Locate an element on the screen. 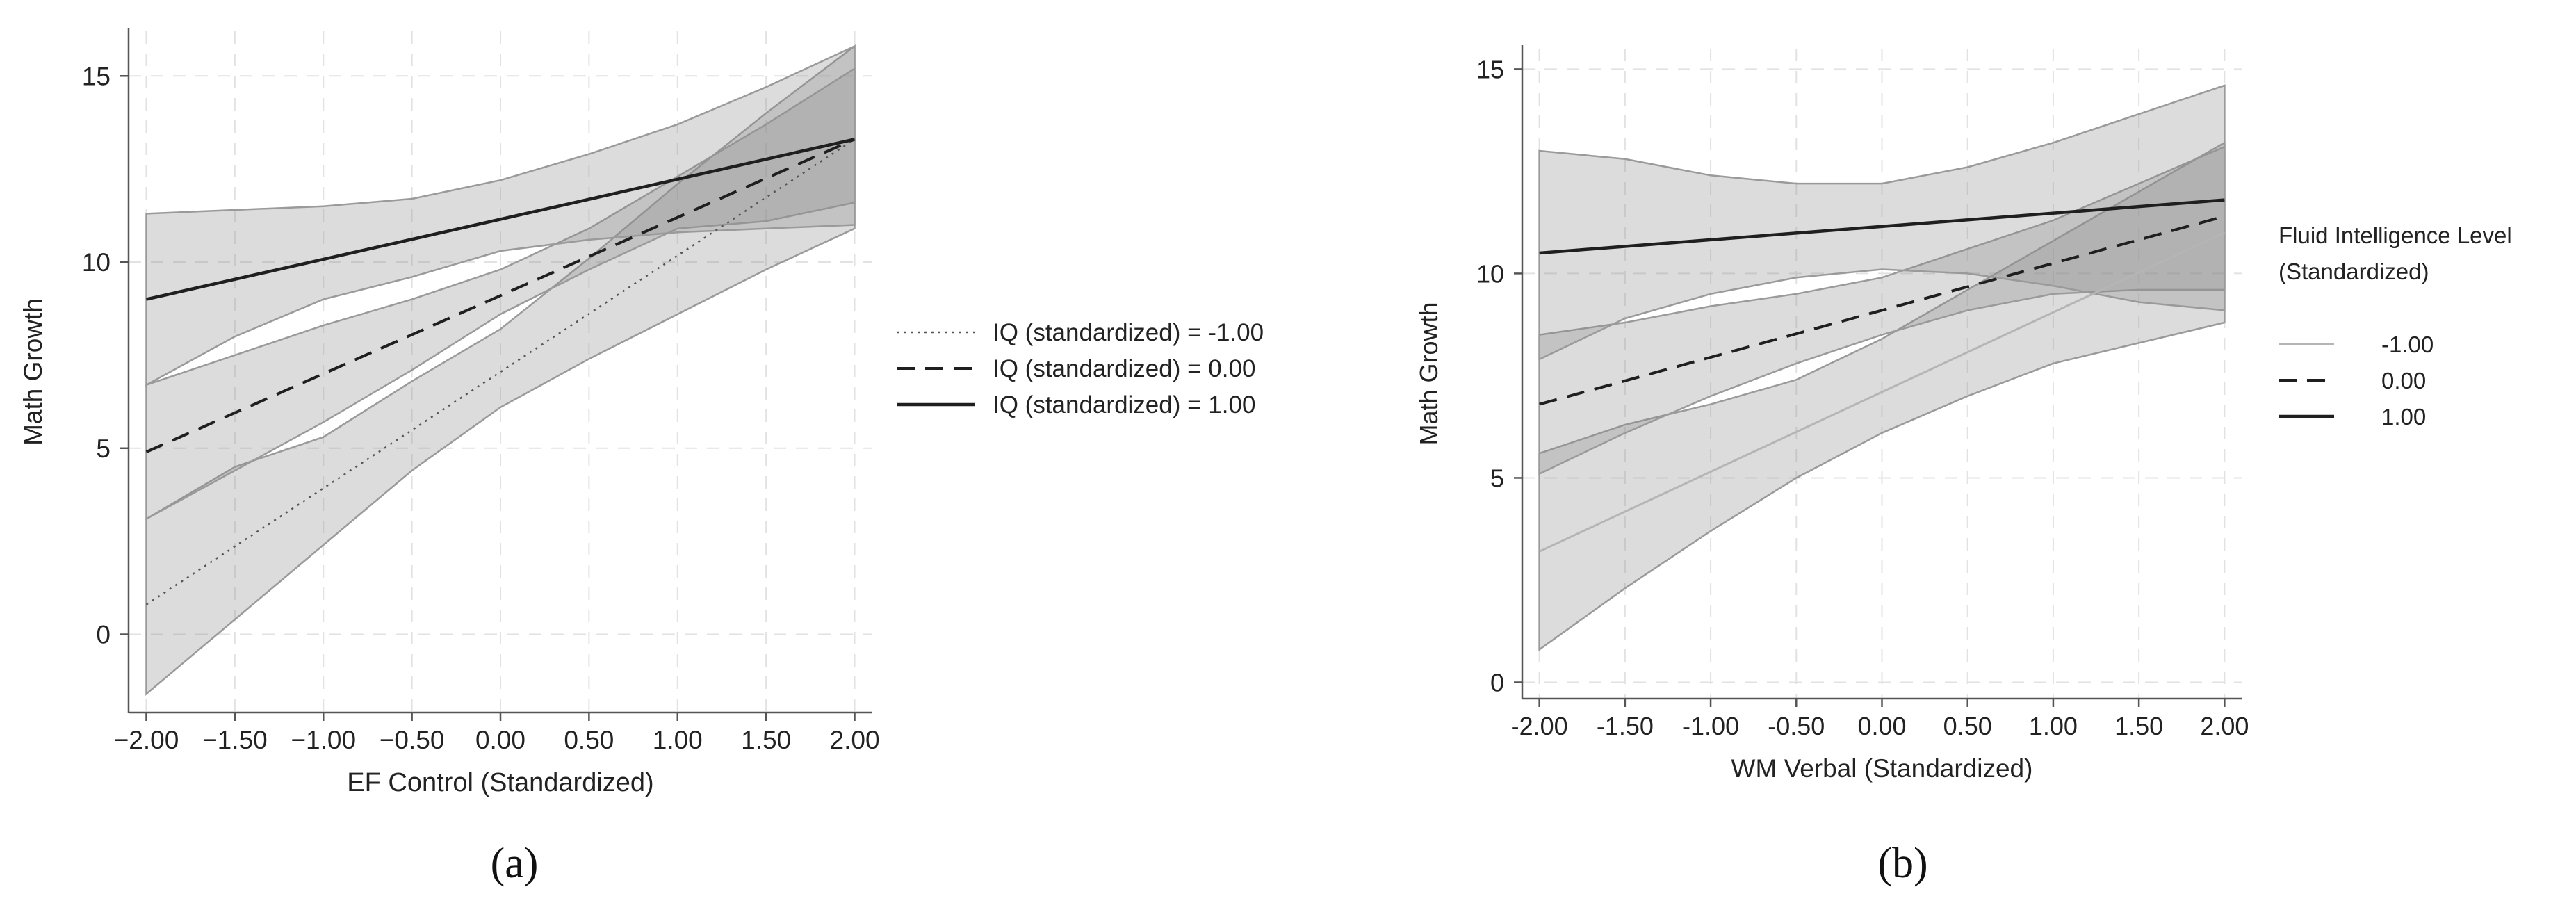 The width and height of the screenshot is (2576, 903). x-tick-label: −2.00 is located at coordinates (146, 740).